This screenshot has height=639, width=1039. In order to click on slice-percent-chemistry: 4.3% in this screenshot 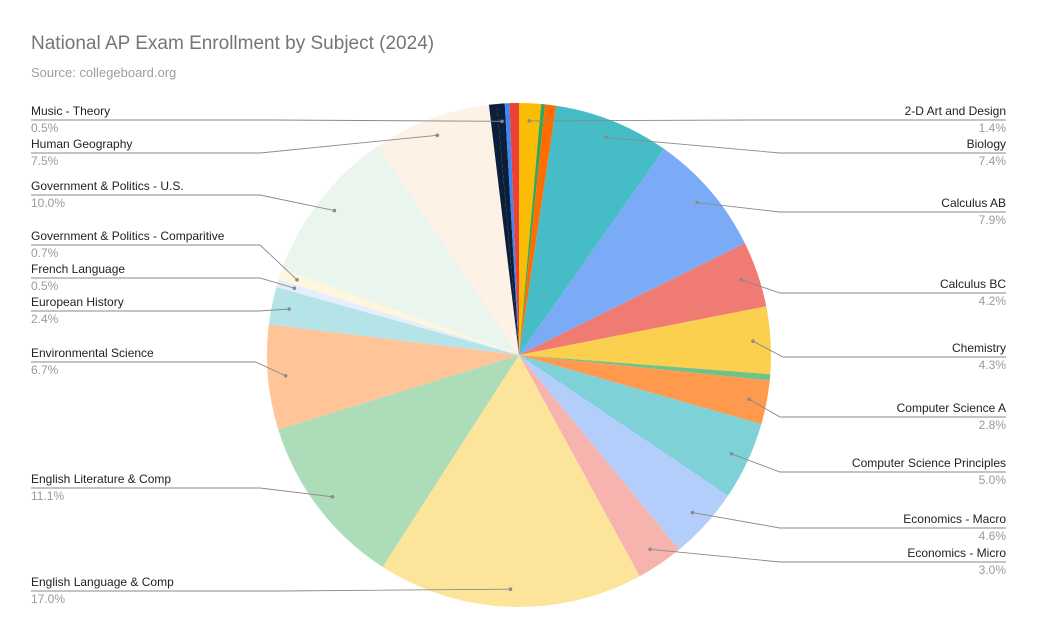, I will do `click(993, 365)`.